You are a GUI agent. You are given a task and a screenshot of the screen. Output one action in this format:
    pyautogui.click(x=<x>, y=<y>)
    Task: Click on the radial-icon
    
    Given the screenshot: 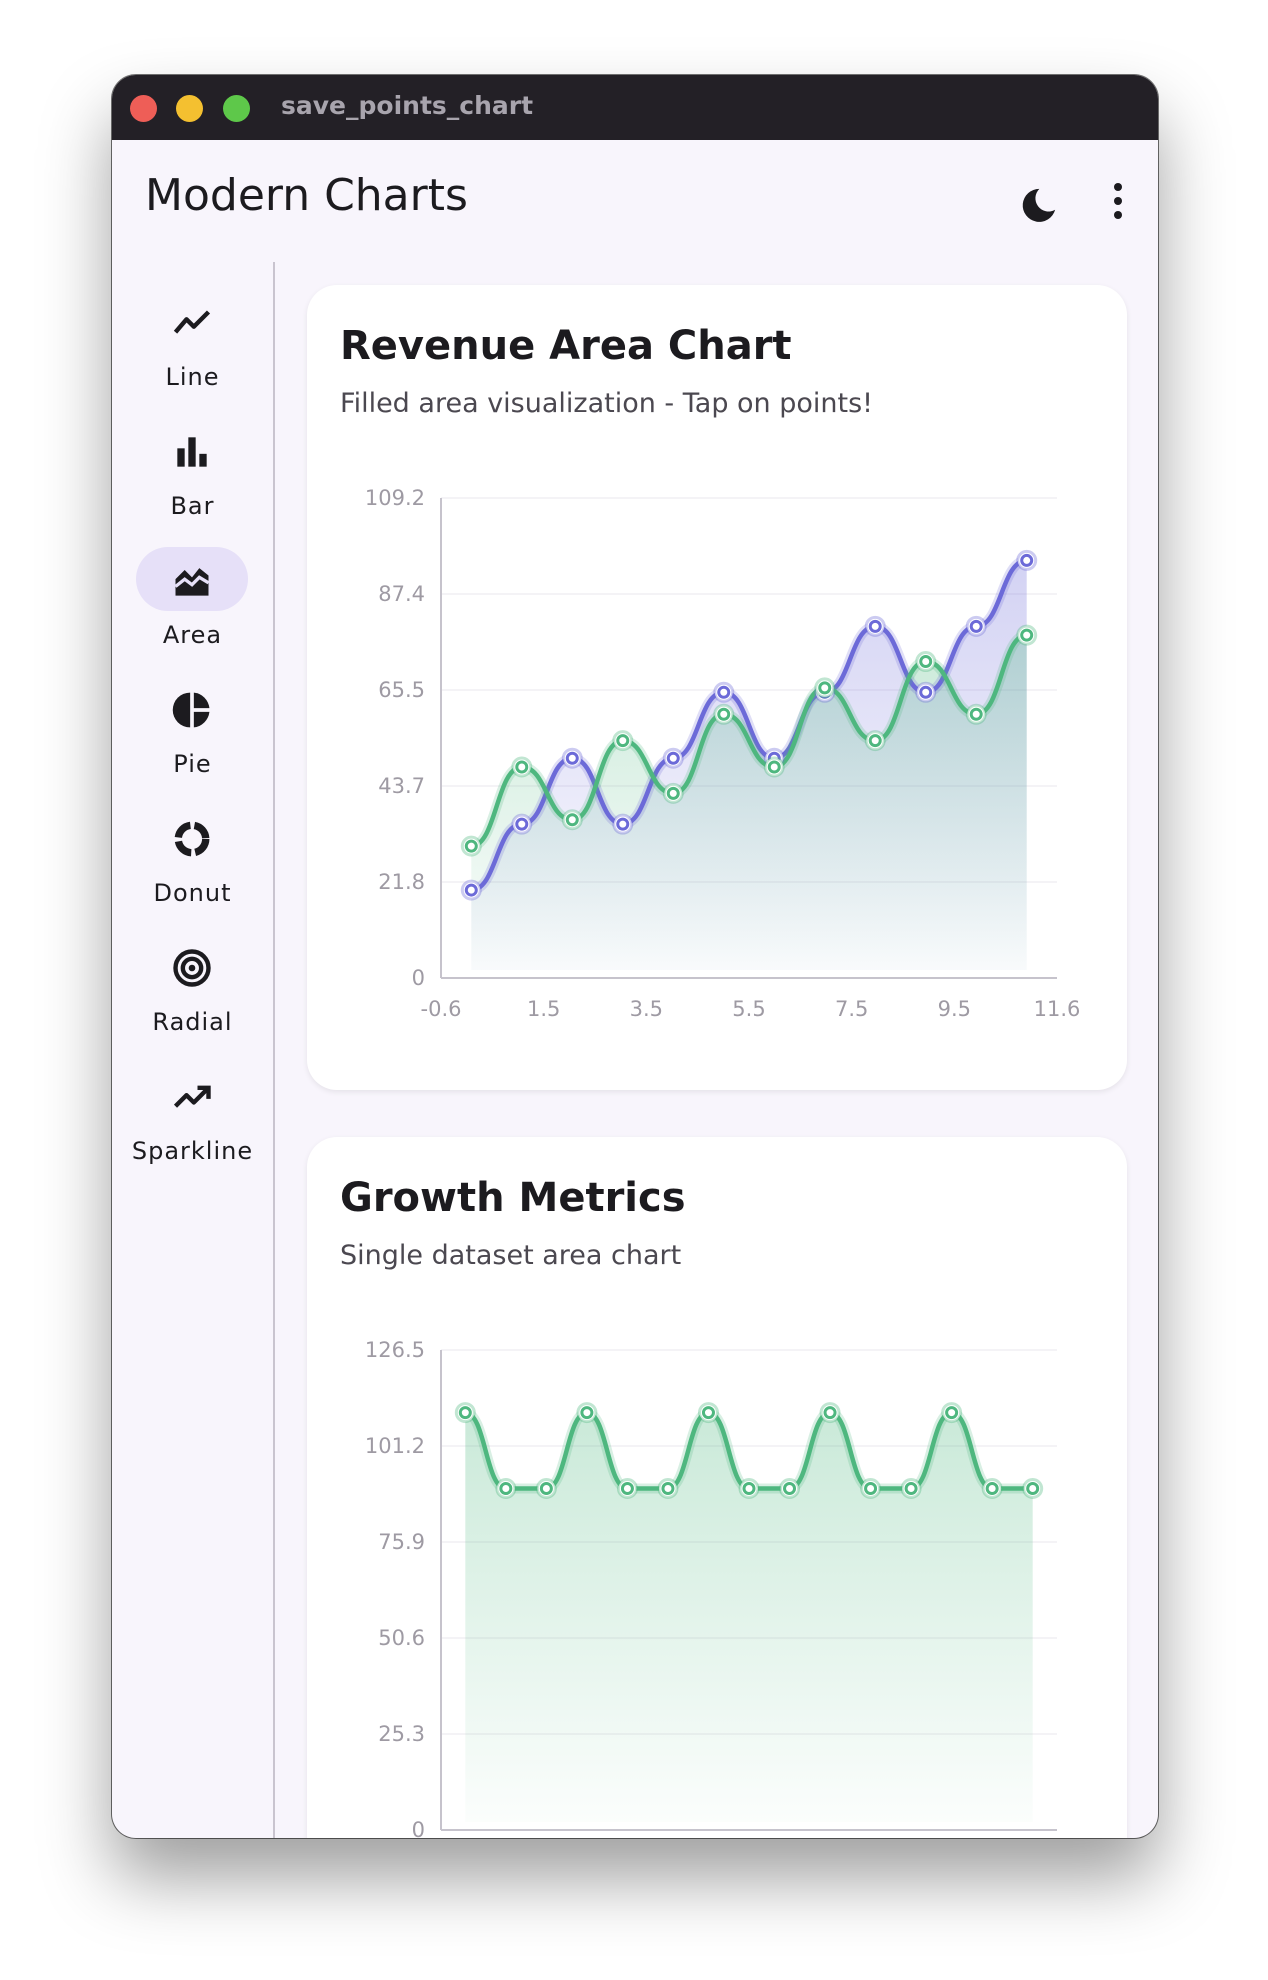 What is the action you would take?
    pyautogui.click(x=192, y=968)
    